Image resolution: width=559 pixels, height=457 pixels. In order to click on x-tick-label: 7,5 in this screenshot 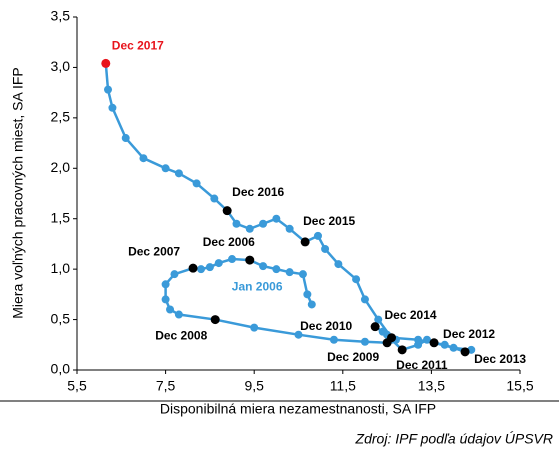, I will do `click(166, 386)`.